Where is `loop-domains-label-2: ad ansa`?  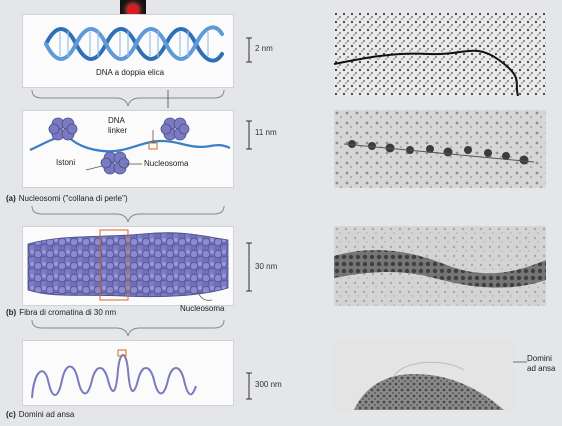 loop-domains-label-2: ad ansa is located at coordinates (541, 368).